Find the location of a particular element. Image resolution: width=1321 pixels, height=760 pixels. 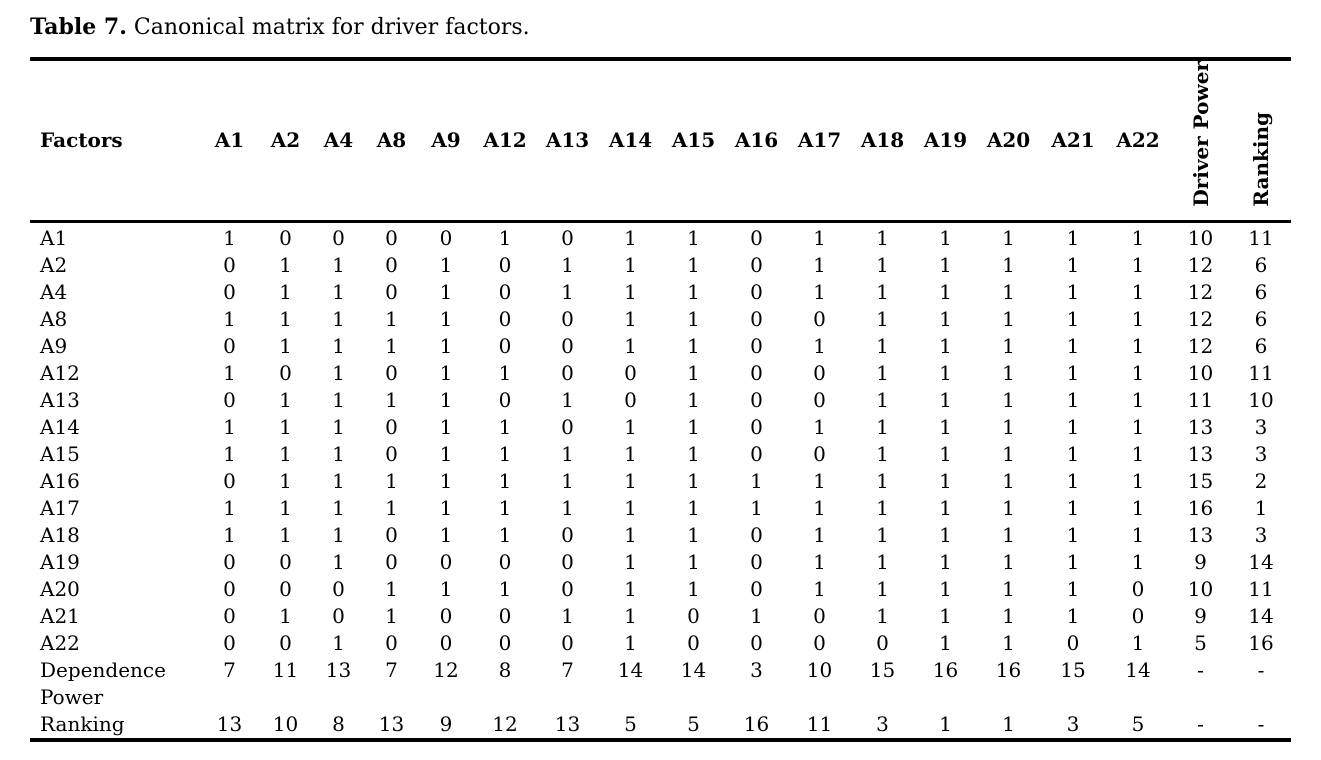

ranking-cell: 1 is located at coordinates (1261, 507).